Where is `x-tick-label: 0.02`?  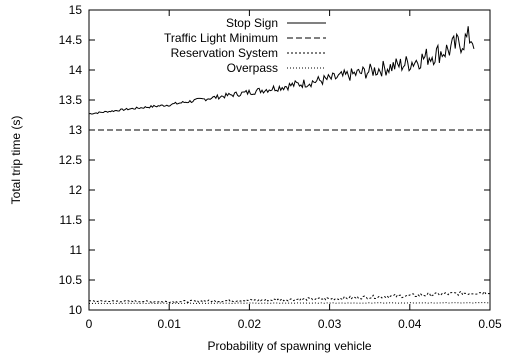
x-tick-label: 0.02 is located at coordinates (250, 324).